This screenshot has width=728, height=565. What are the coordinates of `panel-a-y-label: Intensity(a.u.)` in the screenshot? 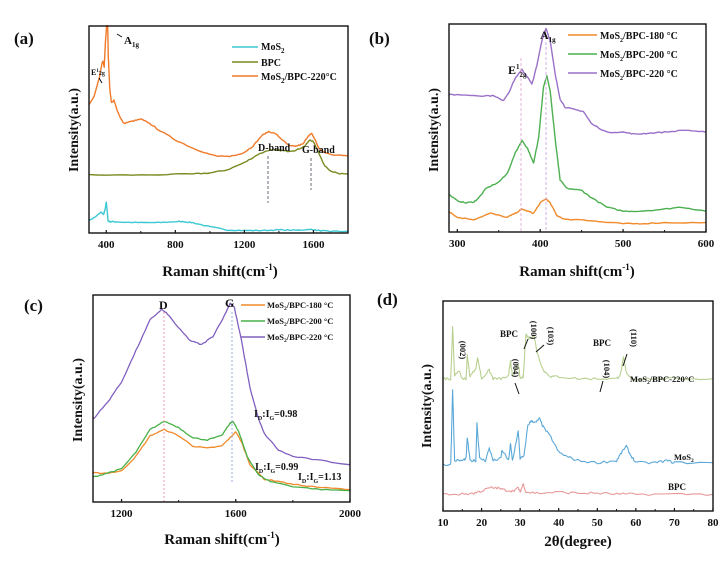 It's located at (74, 130).